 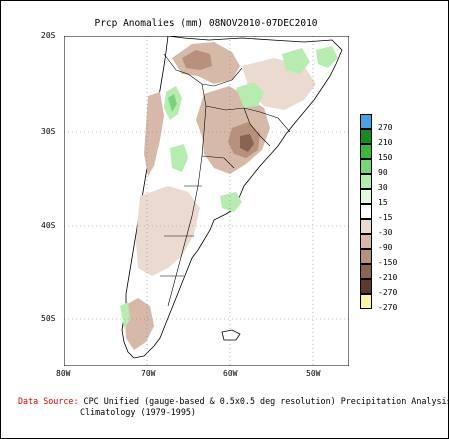 I want to click on legend-label: -210, so click(x=388, y=277).